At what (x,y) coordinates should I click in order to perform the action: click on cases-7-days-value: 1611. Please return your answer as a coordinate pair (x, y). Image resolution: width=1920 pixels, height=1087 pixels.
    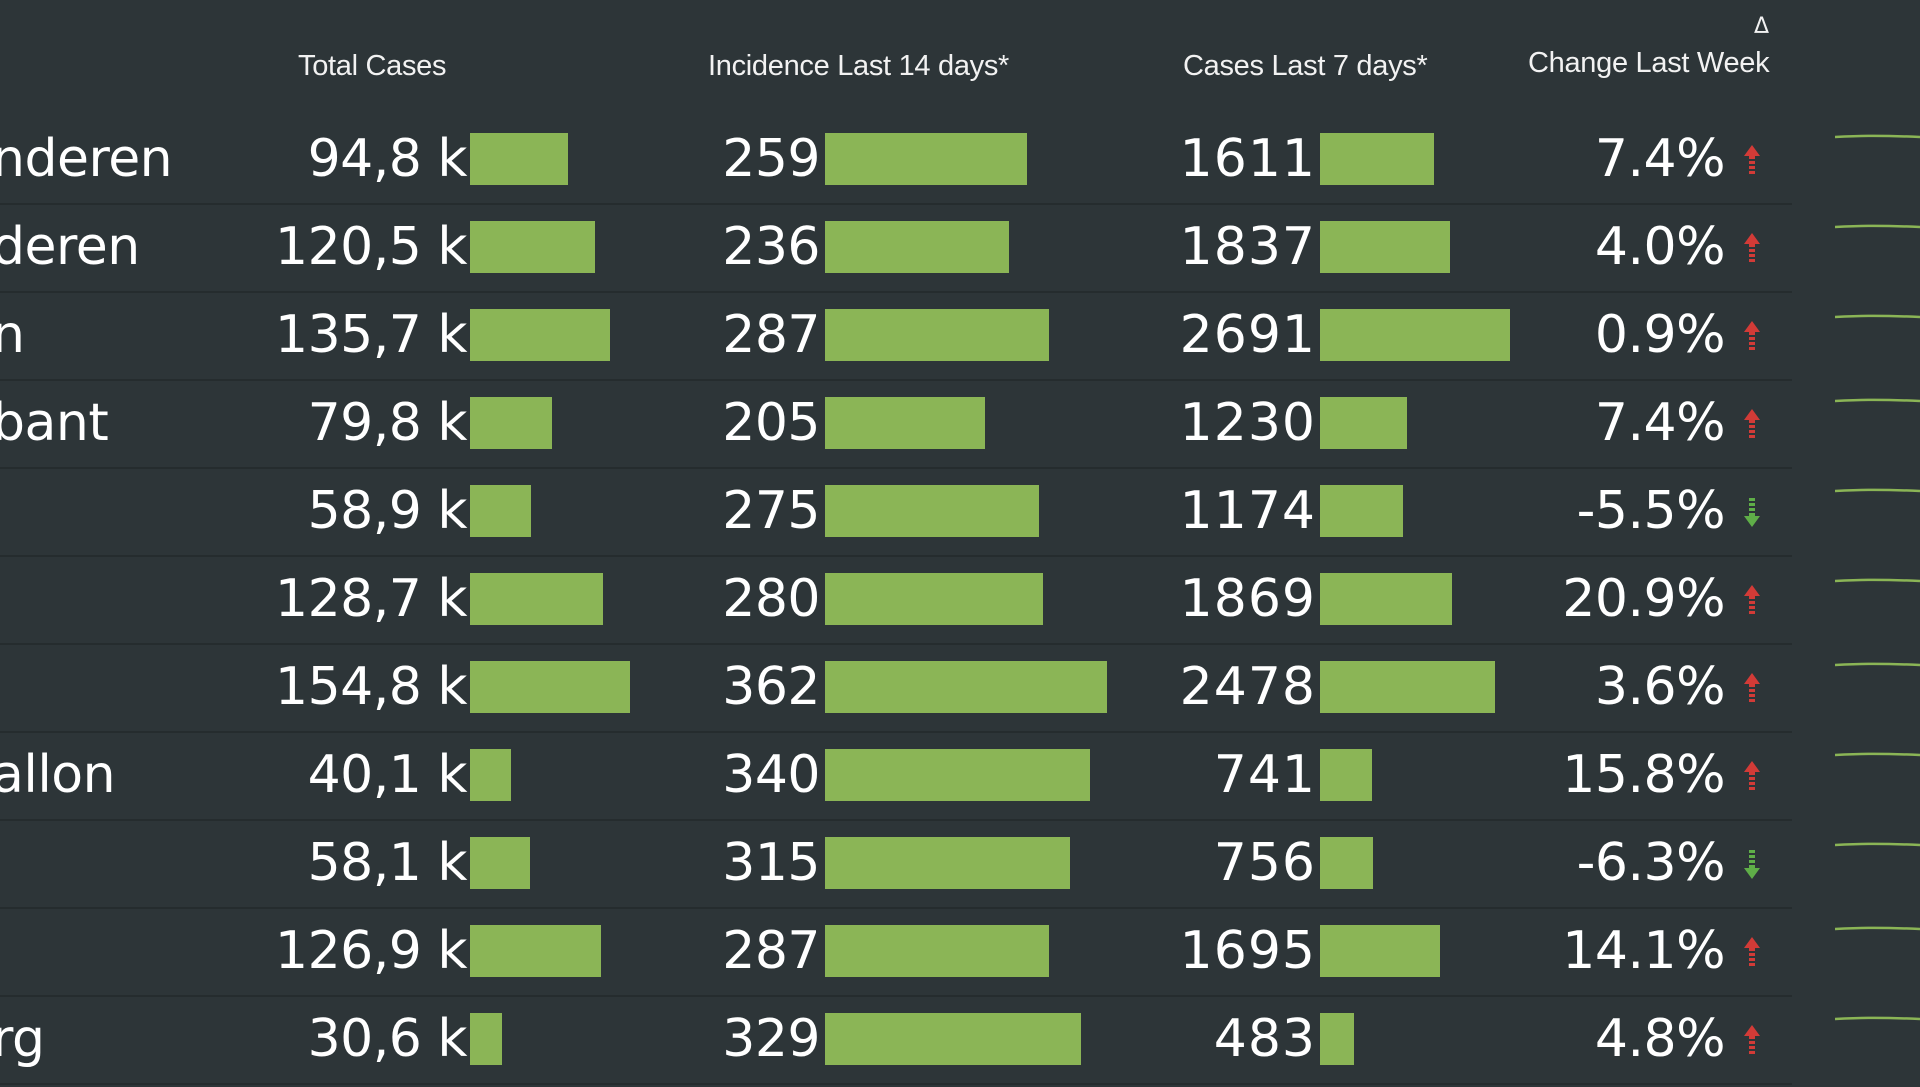
    Looking at the image, I should click on (1247, 159).